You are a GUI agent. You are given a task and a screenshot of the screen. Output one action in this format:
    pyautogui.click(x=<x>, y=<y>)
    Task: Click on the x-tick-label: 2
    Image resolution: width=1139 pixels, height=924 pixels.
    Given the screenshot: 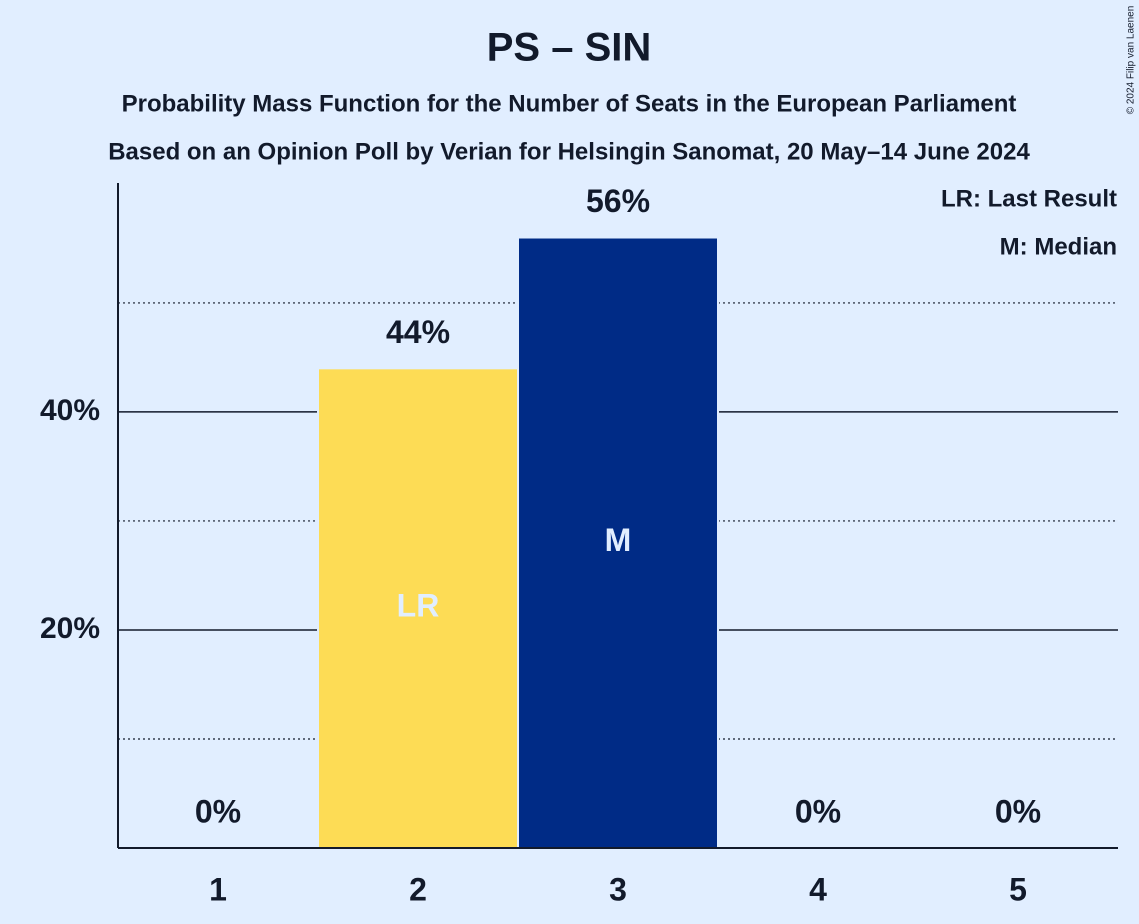 What is the action you would take?
    pyautogui.click(x=418, y=889)
    